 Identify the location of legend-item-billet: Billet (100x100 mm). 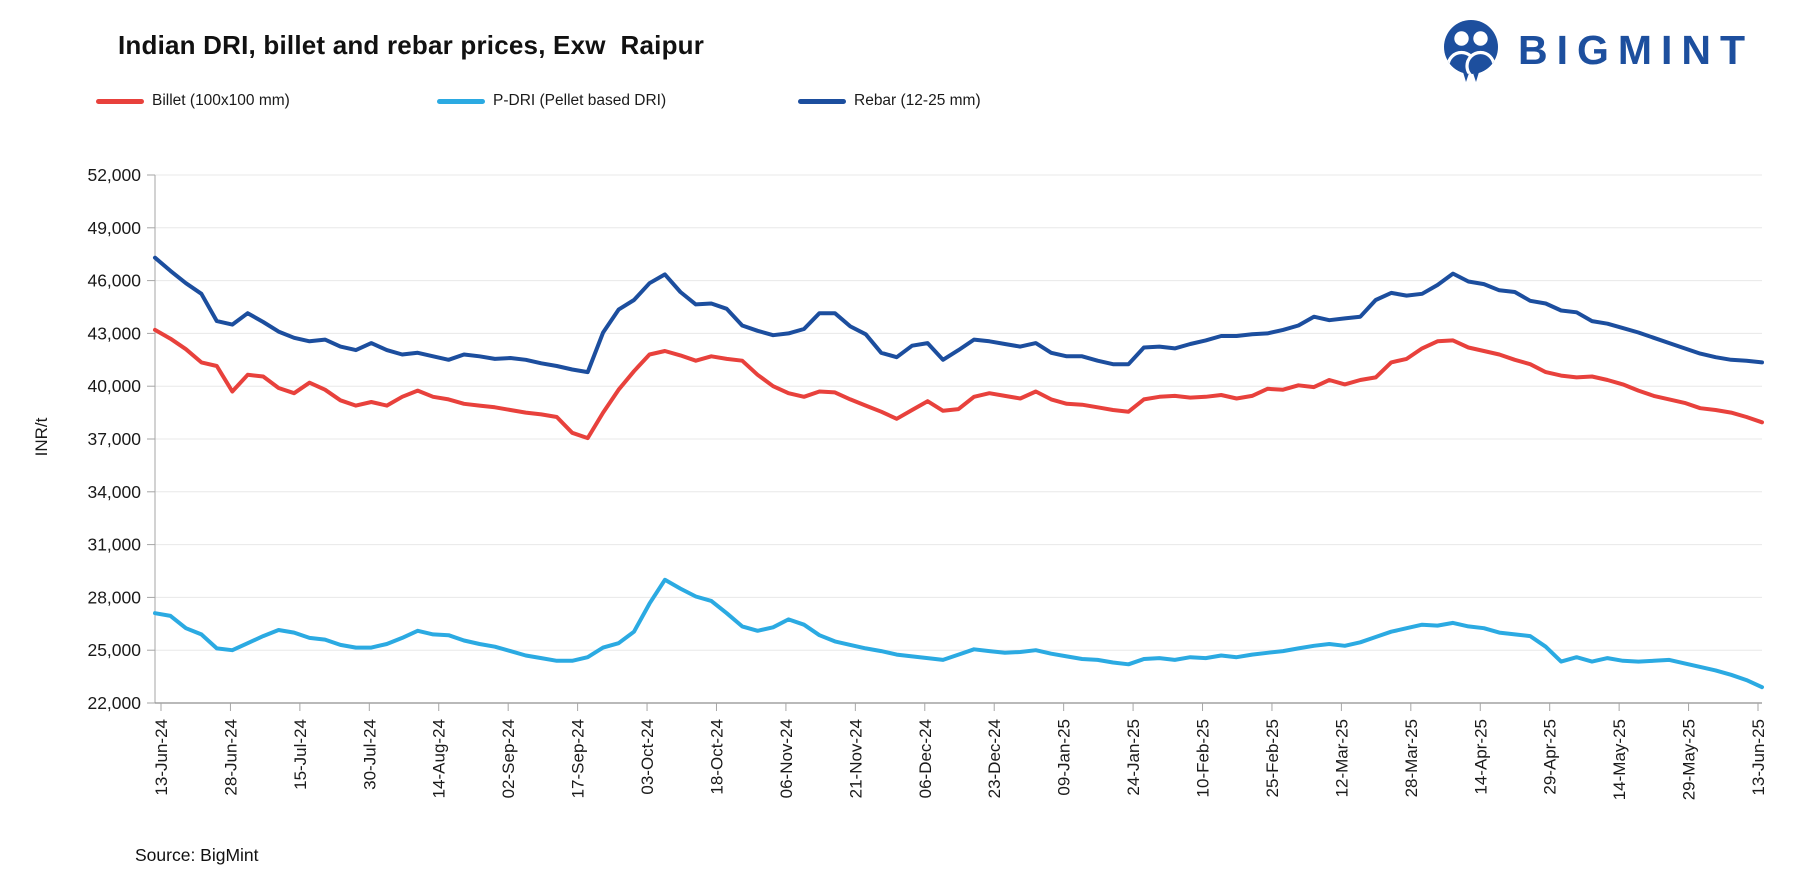
(193, 101).